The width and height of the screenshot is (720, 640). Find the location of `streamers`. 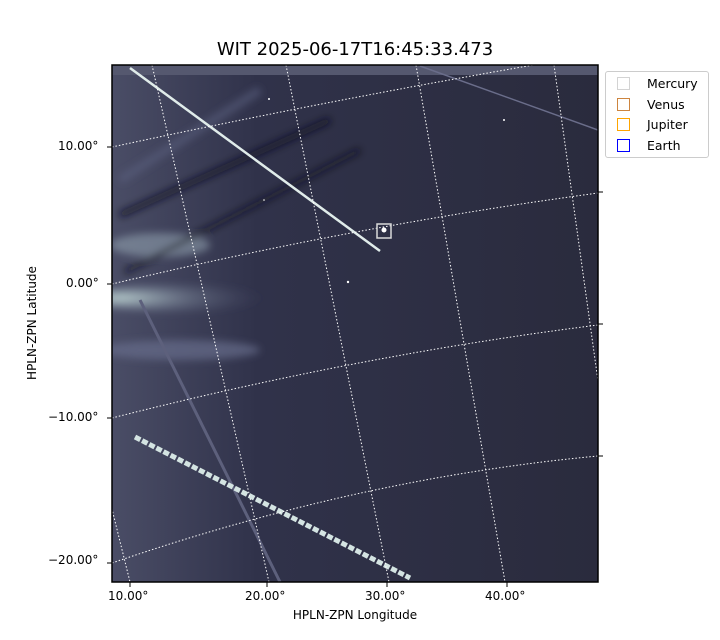

streamers is located at coordinates (237, 223).